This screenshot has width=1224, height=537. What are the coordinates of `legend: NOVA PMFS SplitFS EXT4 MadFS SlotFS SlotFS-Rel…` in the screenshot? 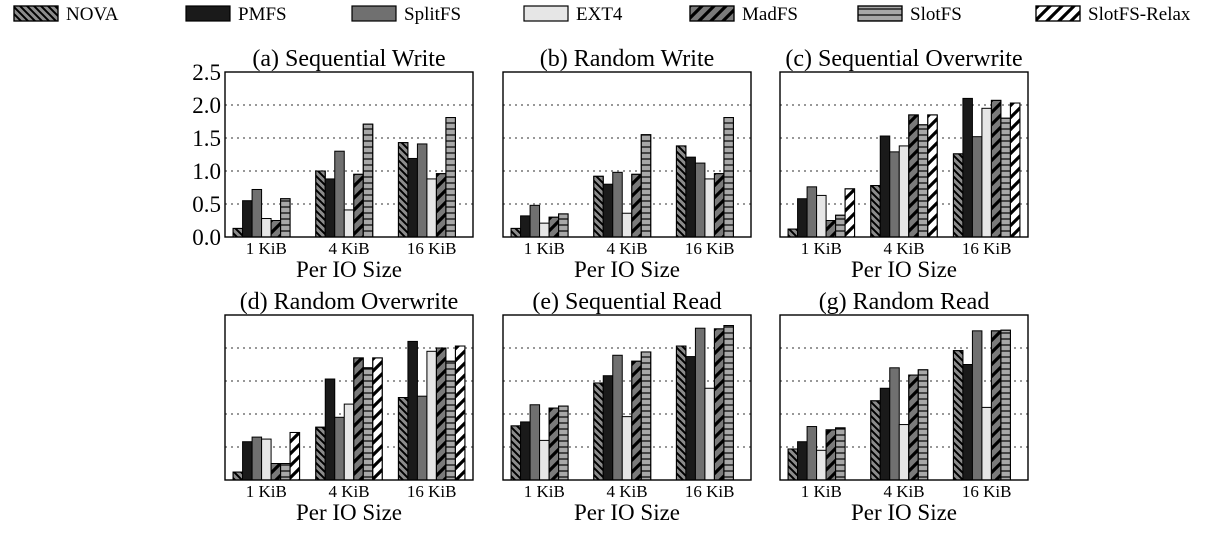 It's located at (602, 14).